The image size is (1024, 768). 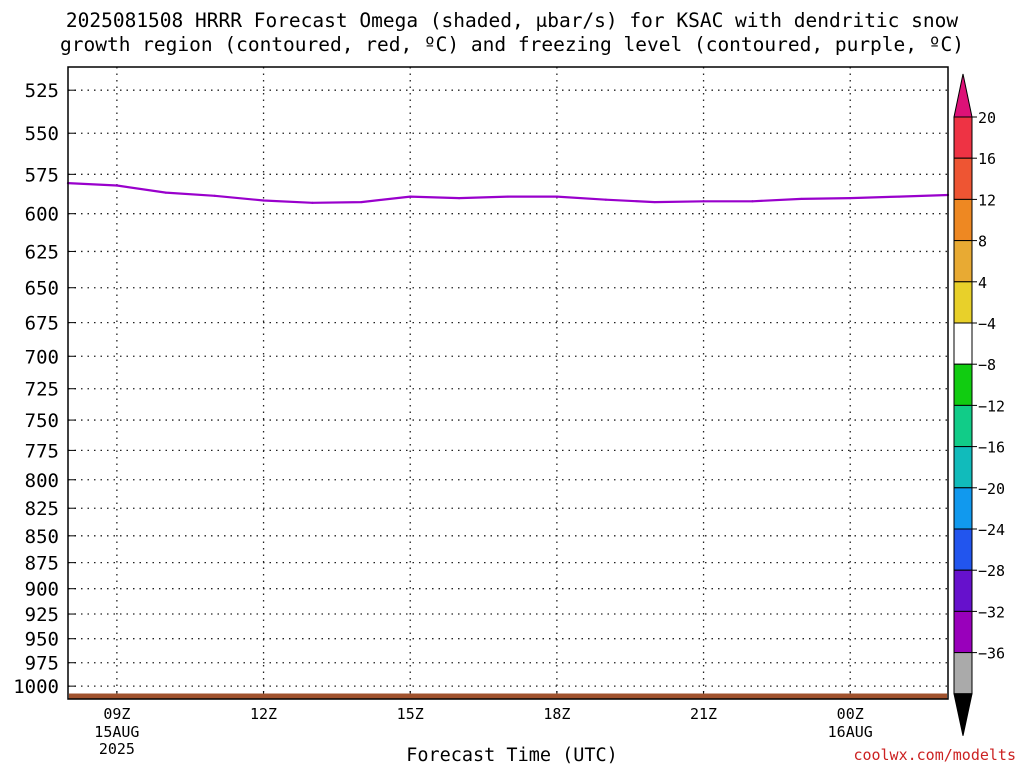 I want to click on y-tick-label: 675, so click(x=42, y=324).